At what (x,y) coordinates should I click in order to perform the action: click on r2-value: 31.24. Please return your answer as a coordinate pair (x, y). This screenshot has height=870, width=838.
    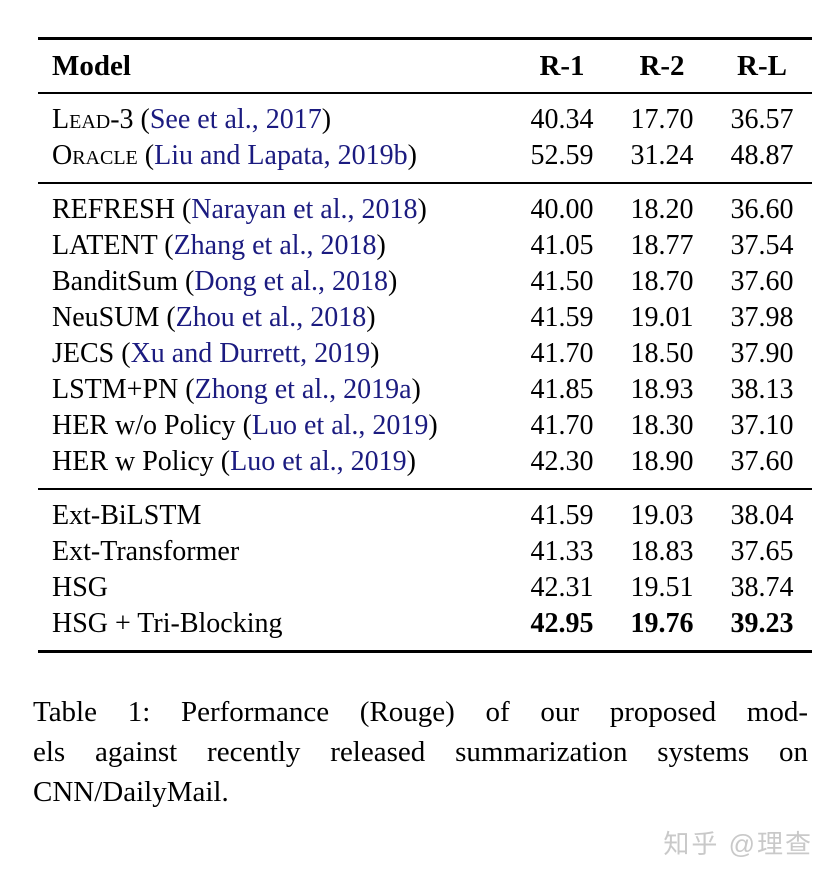
    Looking at the image, I should click on (662, 155).